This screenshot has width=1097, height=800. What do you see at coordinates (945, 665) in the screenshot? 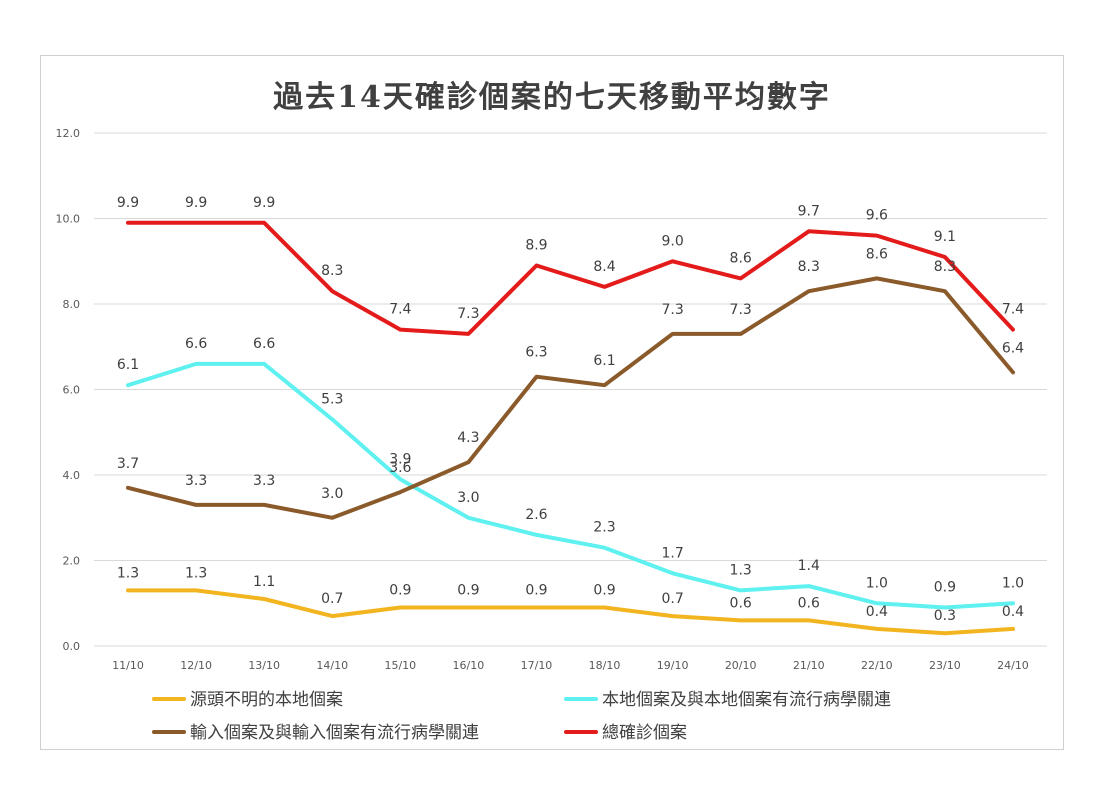
I see `x-tick-label: 23/10` at bounding box center [945, 665].